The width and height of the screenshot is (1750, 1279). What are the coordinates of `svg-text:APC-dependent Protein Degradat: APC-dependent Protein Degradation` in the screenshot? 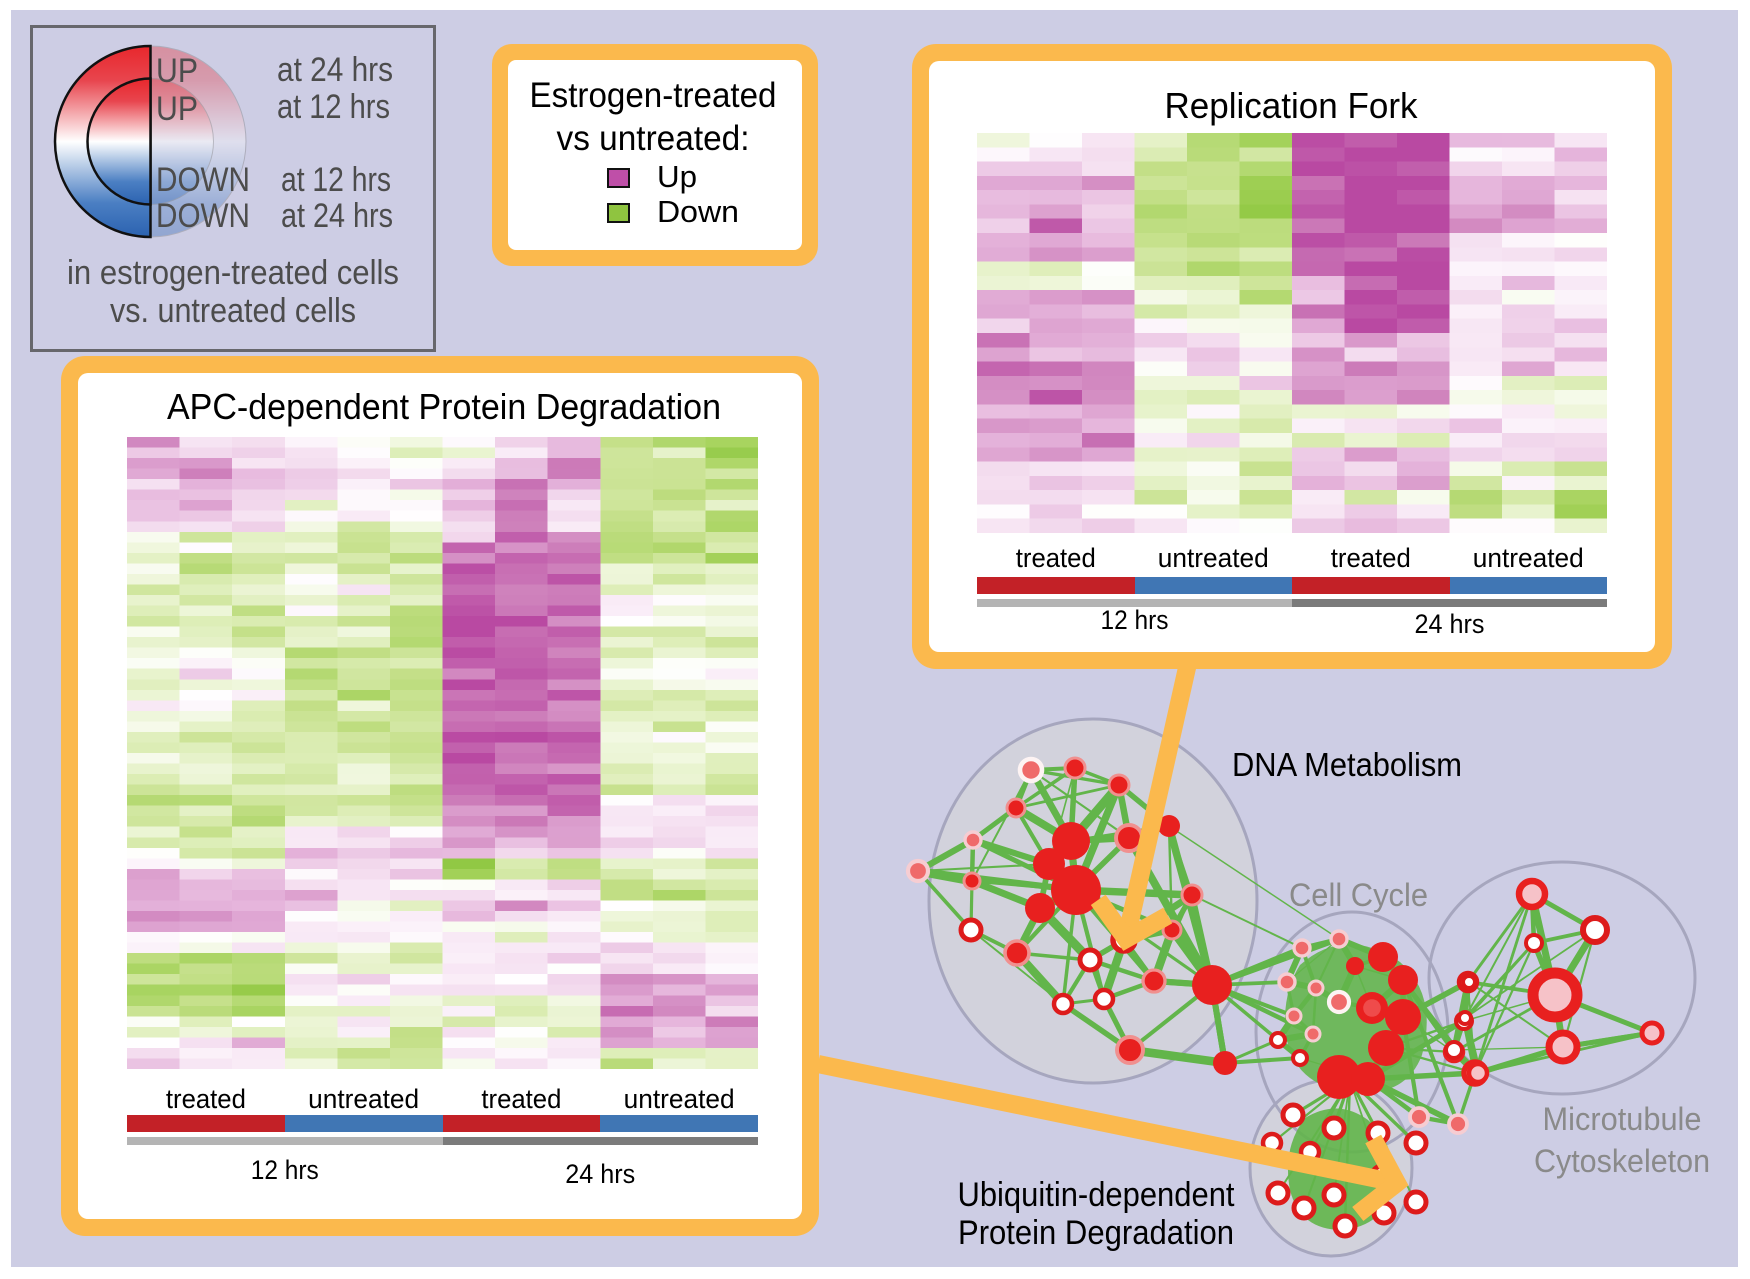 It's located at (444, 406).